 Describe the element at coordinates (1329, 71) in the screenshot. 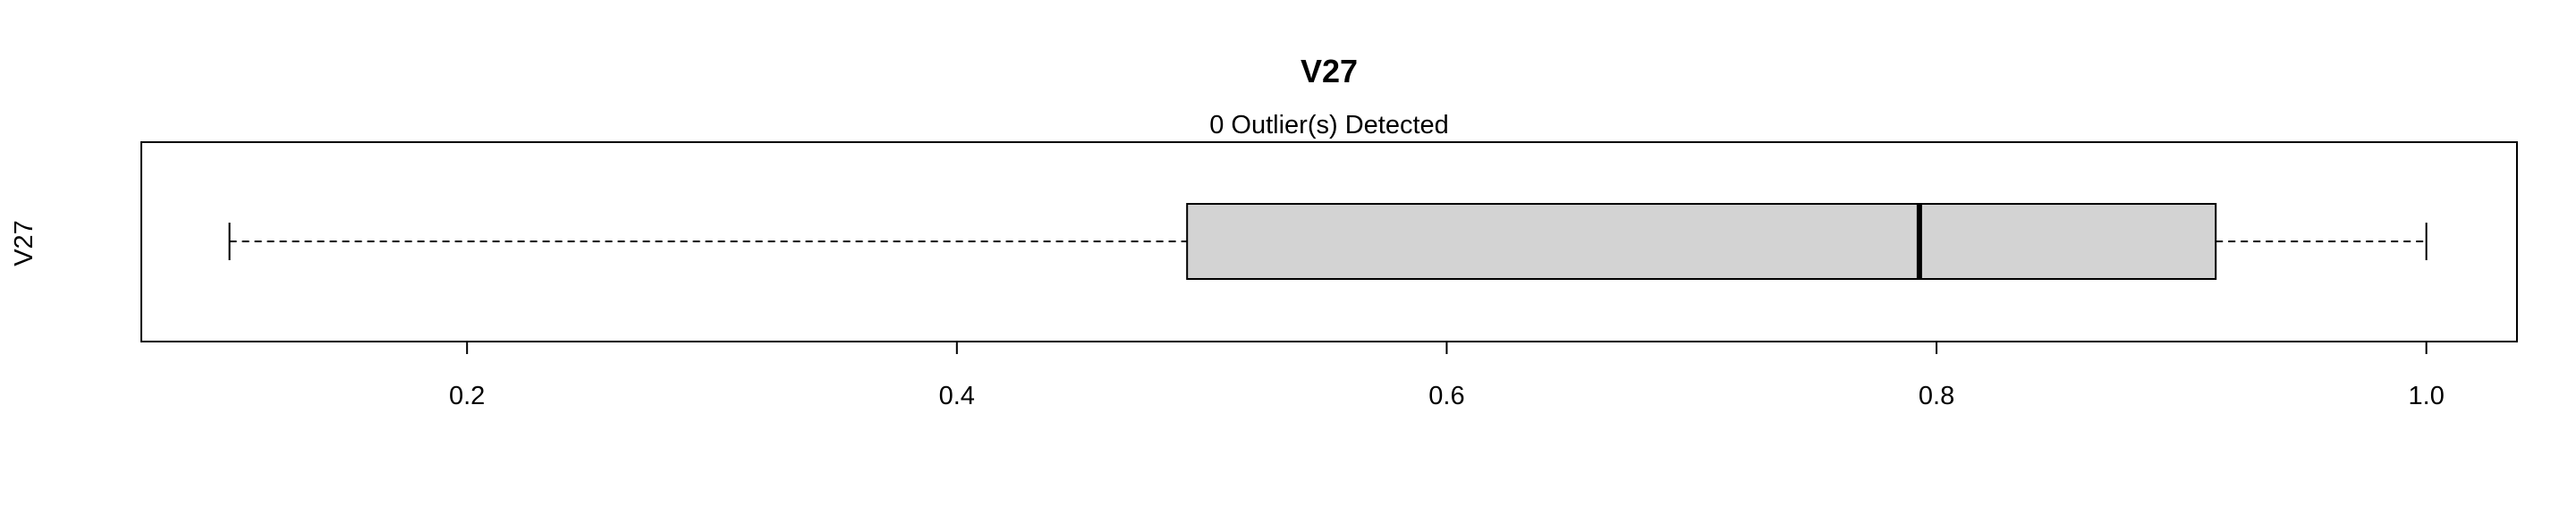

I see `chart-title: V27` at that location.